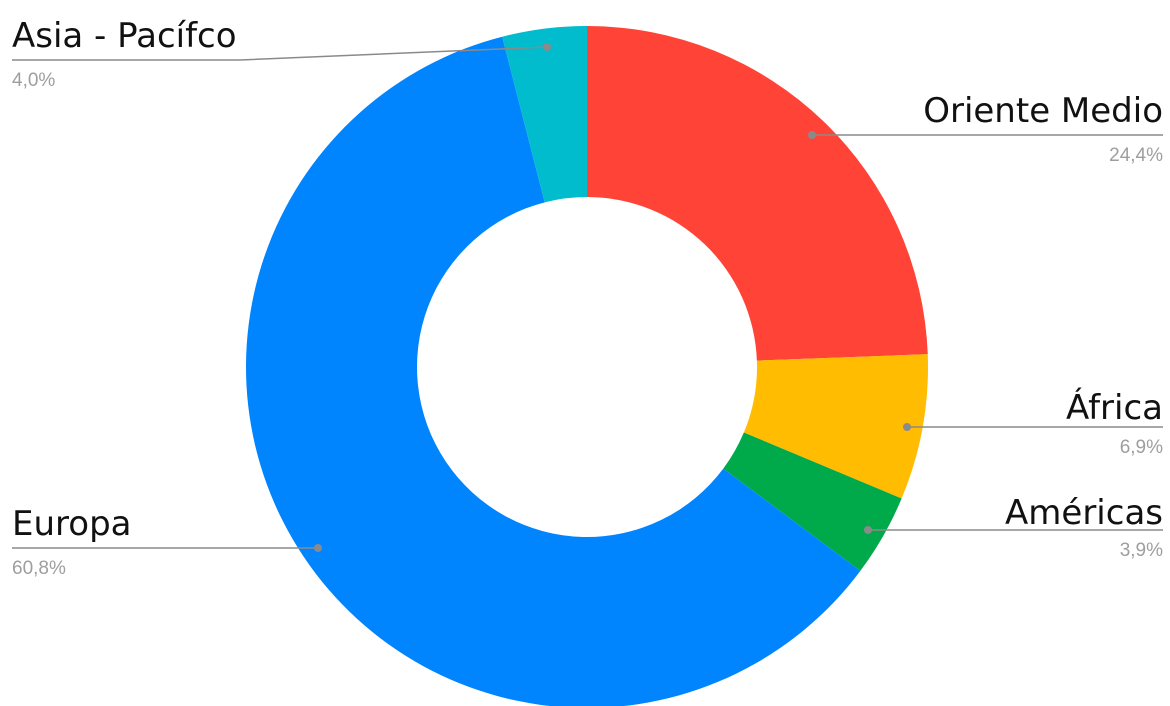 This screenshot has width=1170, height=706. I want to click on slice-value-label: 24,4%, so click(1136, 155).